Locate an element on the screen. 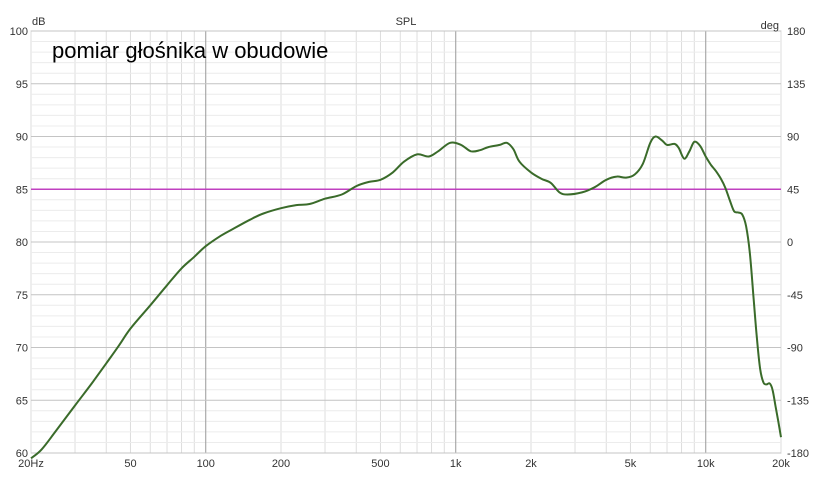  left-tick-label: 60 is located at coordinates (22, 454).